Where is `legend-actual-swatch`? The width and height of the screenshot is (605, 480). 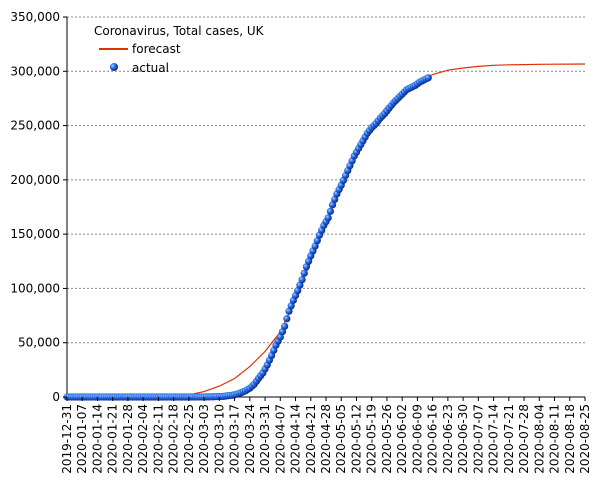 legend-actual-swatch is located at coordinates (114, 67).